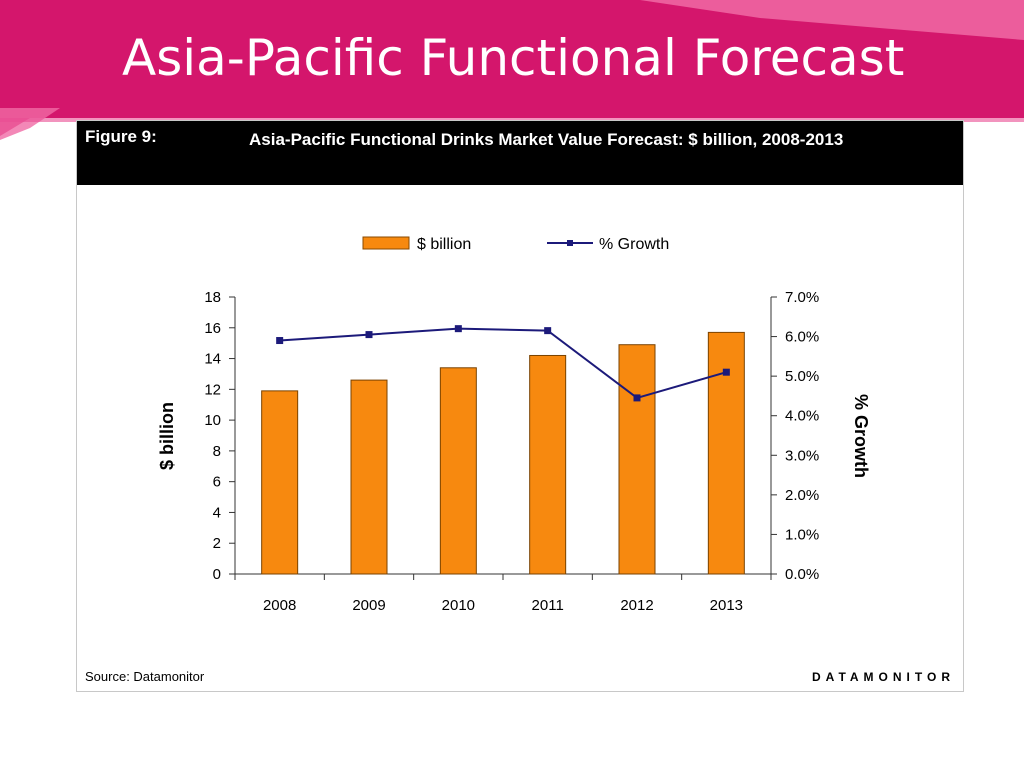 This screenshot has width=1024, height=768. I want to click on slide-title: Asia-Pacific Functional Forecast, so click(513, 58).